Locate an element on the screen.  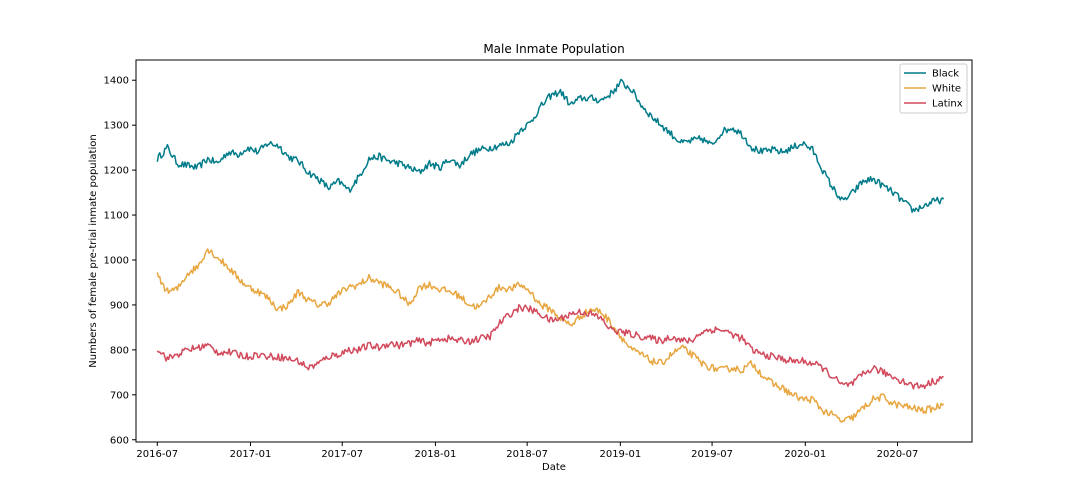
x-tick-label: 2019-01 is located at coordinates (620, 454).